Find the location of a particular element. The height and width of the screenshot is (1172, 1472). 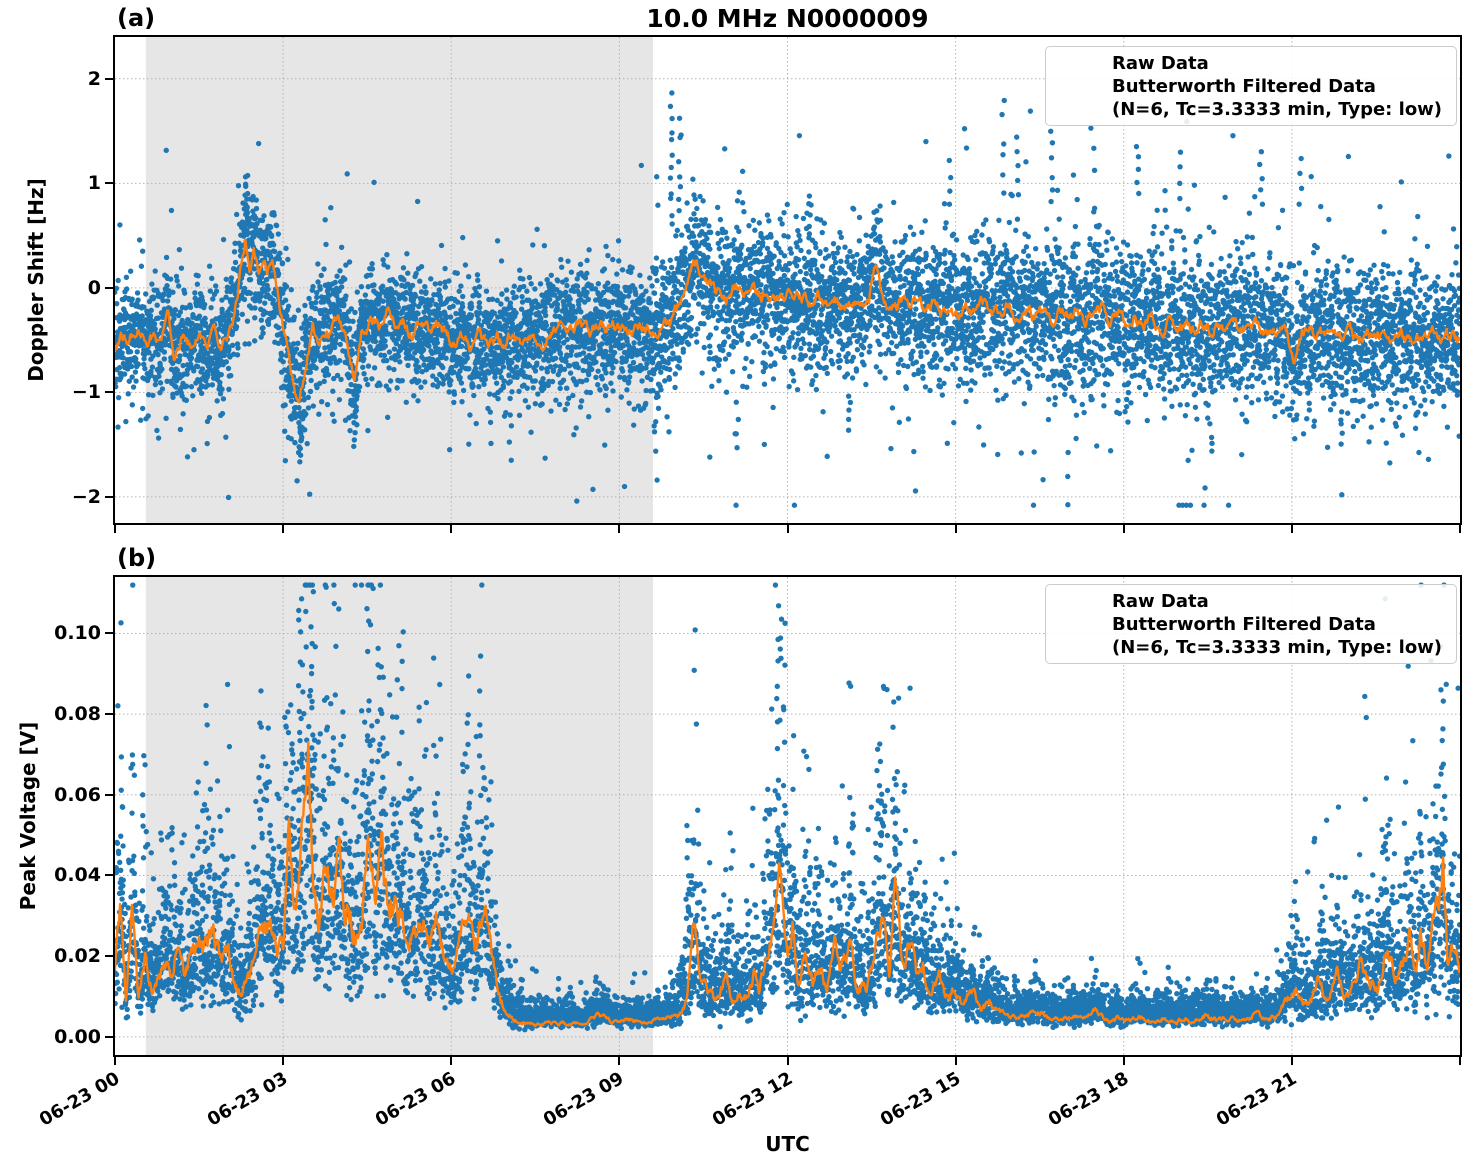

x-tick-label: 06-23 18 is located at coordinates (1088, 1099).